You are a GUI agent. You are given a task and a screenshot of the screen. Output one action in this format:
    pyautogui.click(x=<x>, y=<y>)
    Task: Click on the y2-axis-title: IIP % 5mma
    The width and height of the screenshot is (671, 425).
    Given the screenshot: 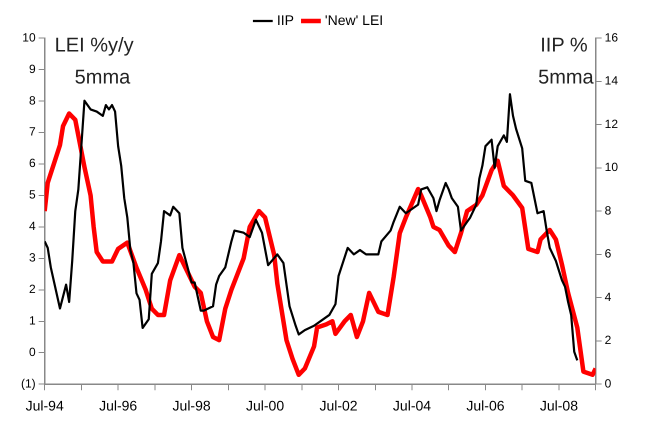 What is the action you would take?
    pyautogui.click(x=566, y=61)
    